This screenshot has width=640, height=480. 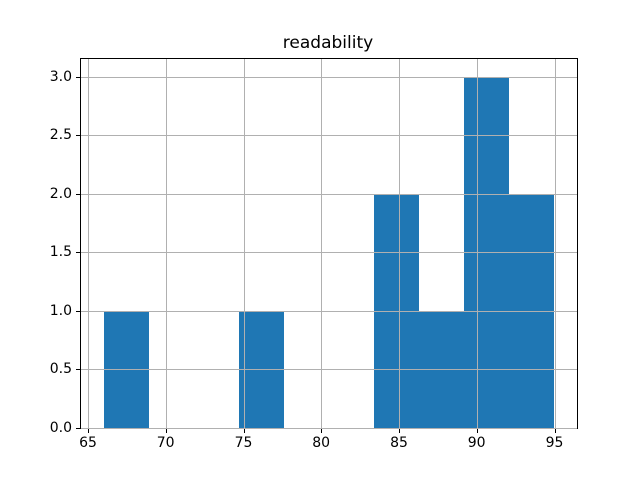 What do you see at coordinates (60, 369) in the screenshot?
I see `y-tick-label: 0.5` at bounding box center [60, 369].